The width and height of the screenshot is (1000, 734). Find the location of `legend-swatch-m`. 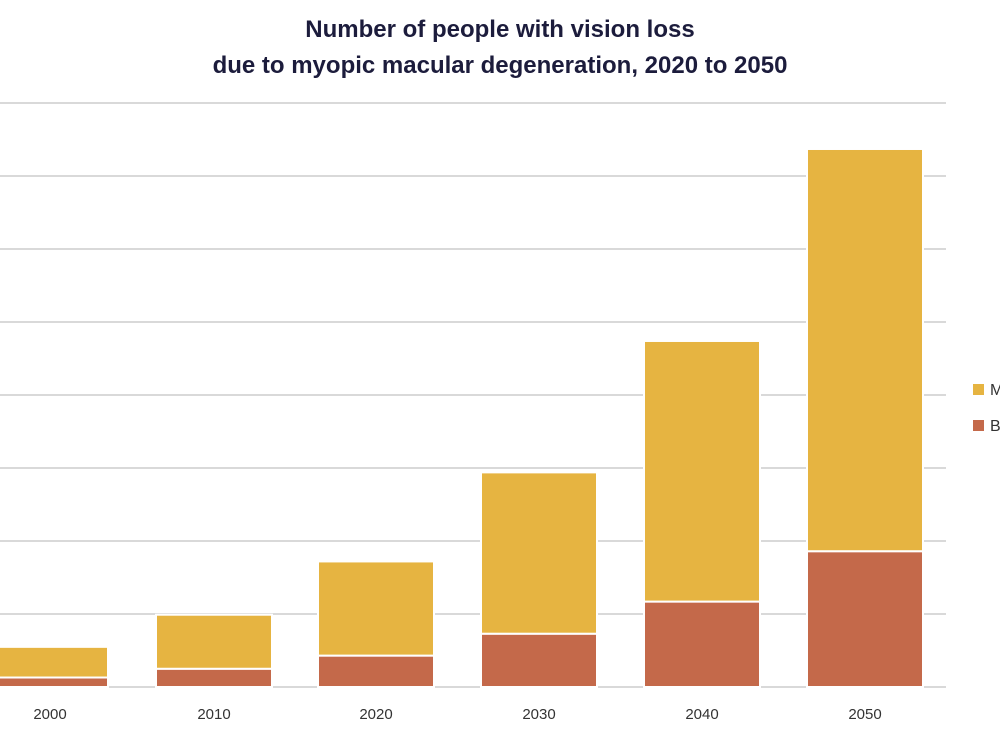

legend-swatch-m is located at coordinates (978, 389).